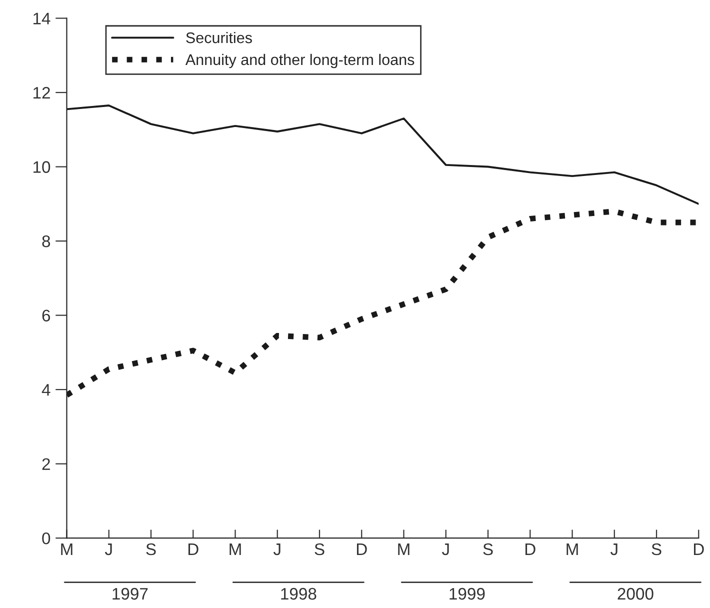 This screenshot has width=710, height=608. What do you see at coordinates (298, 594) in the screenshot?
I see `text: 1998` at bounding box center [298, 594].